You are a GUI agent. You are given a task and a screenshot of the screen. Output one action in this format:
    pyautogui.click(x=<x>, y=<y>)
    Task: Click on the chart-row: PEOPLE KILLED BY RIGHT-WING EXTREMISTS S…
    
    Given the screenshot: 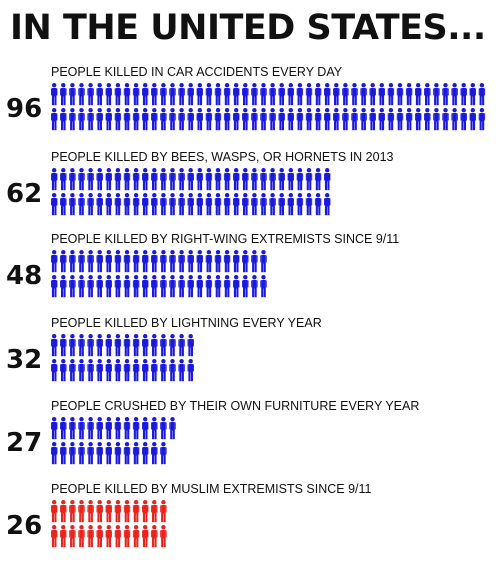 What is the action you would take?
    pyautogui.click(x=250, y=272)
    